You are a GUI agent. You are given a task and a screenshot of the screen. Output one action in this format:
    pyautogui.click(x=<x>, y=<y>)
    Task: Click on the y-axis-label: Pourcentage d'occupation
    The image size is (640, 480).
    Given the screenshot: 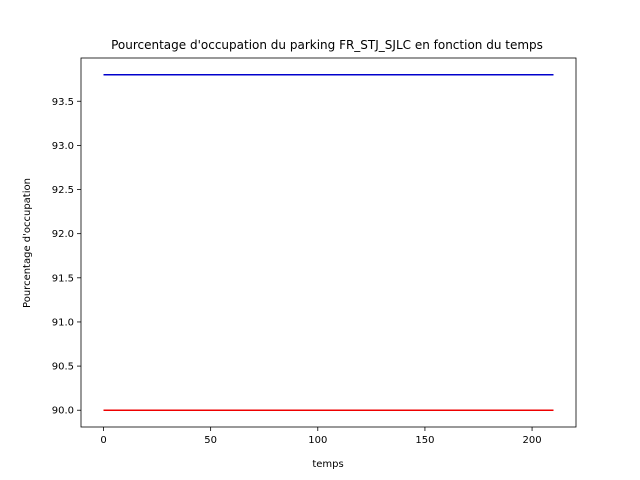 What is the action you would take?
    pyautogui.click(x=27, y=243)
    